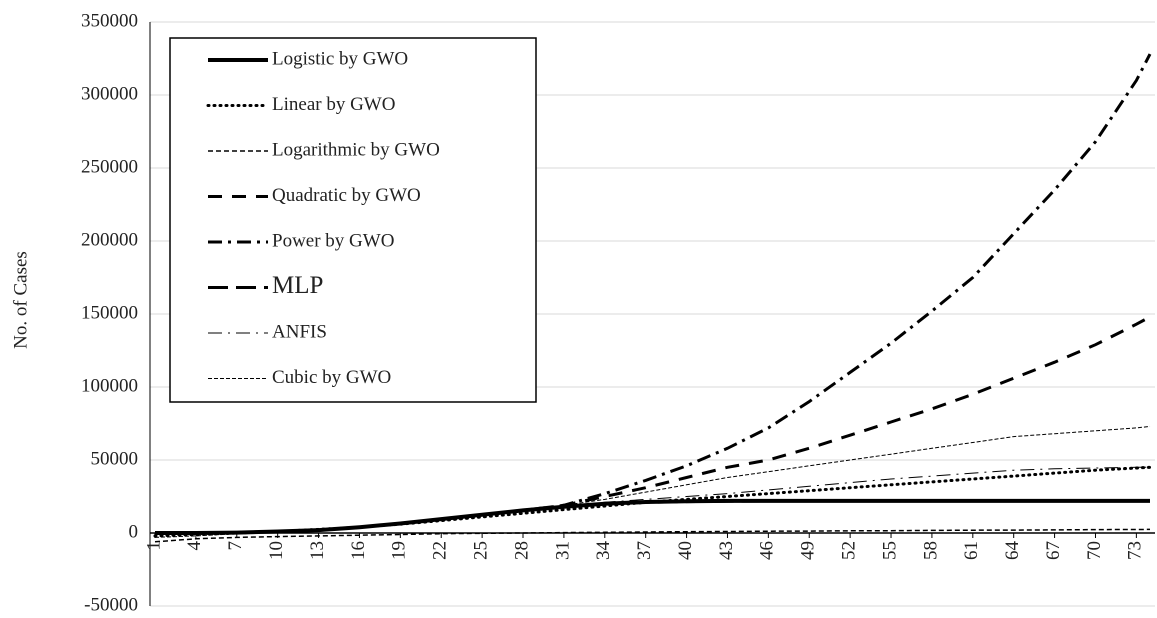  What do you see at coordinates (356, 149) in the screenshot?
I see `legend-label: Logarithmic by GWO` at bounding box center [356, 149].